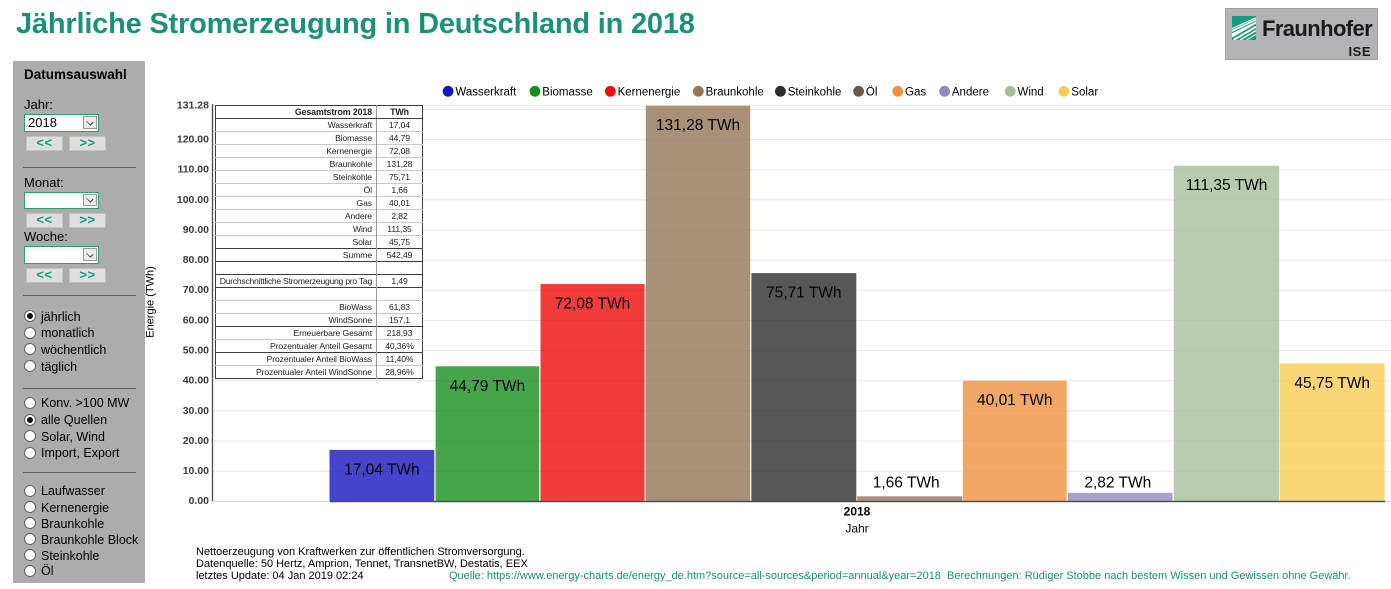 This screenshot has width=1391, height=589. What do you see at coordinates (196, 441) in the screenshot?
I see `svg-text: 20.00` at bounding box center [196, 441].